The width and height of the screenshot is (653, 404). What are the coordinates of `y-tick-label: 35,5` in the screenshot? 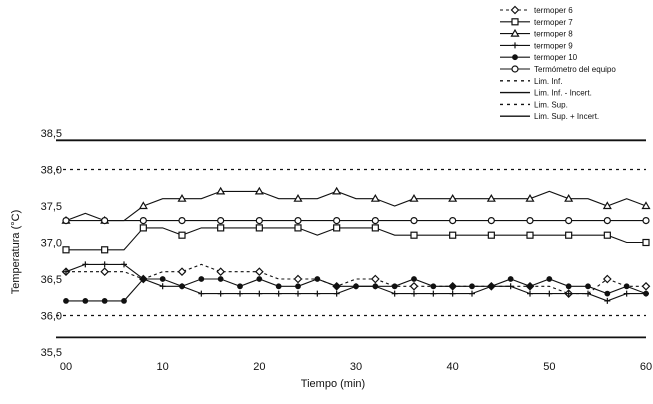 It's located at (51, 353).